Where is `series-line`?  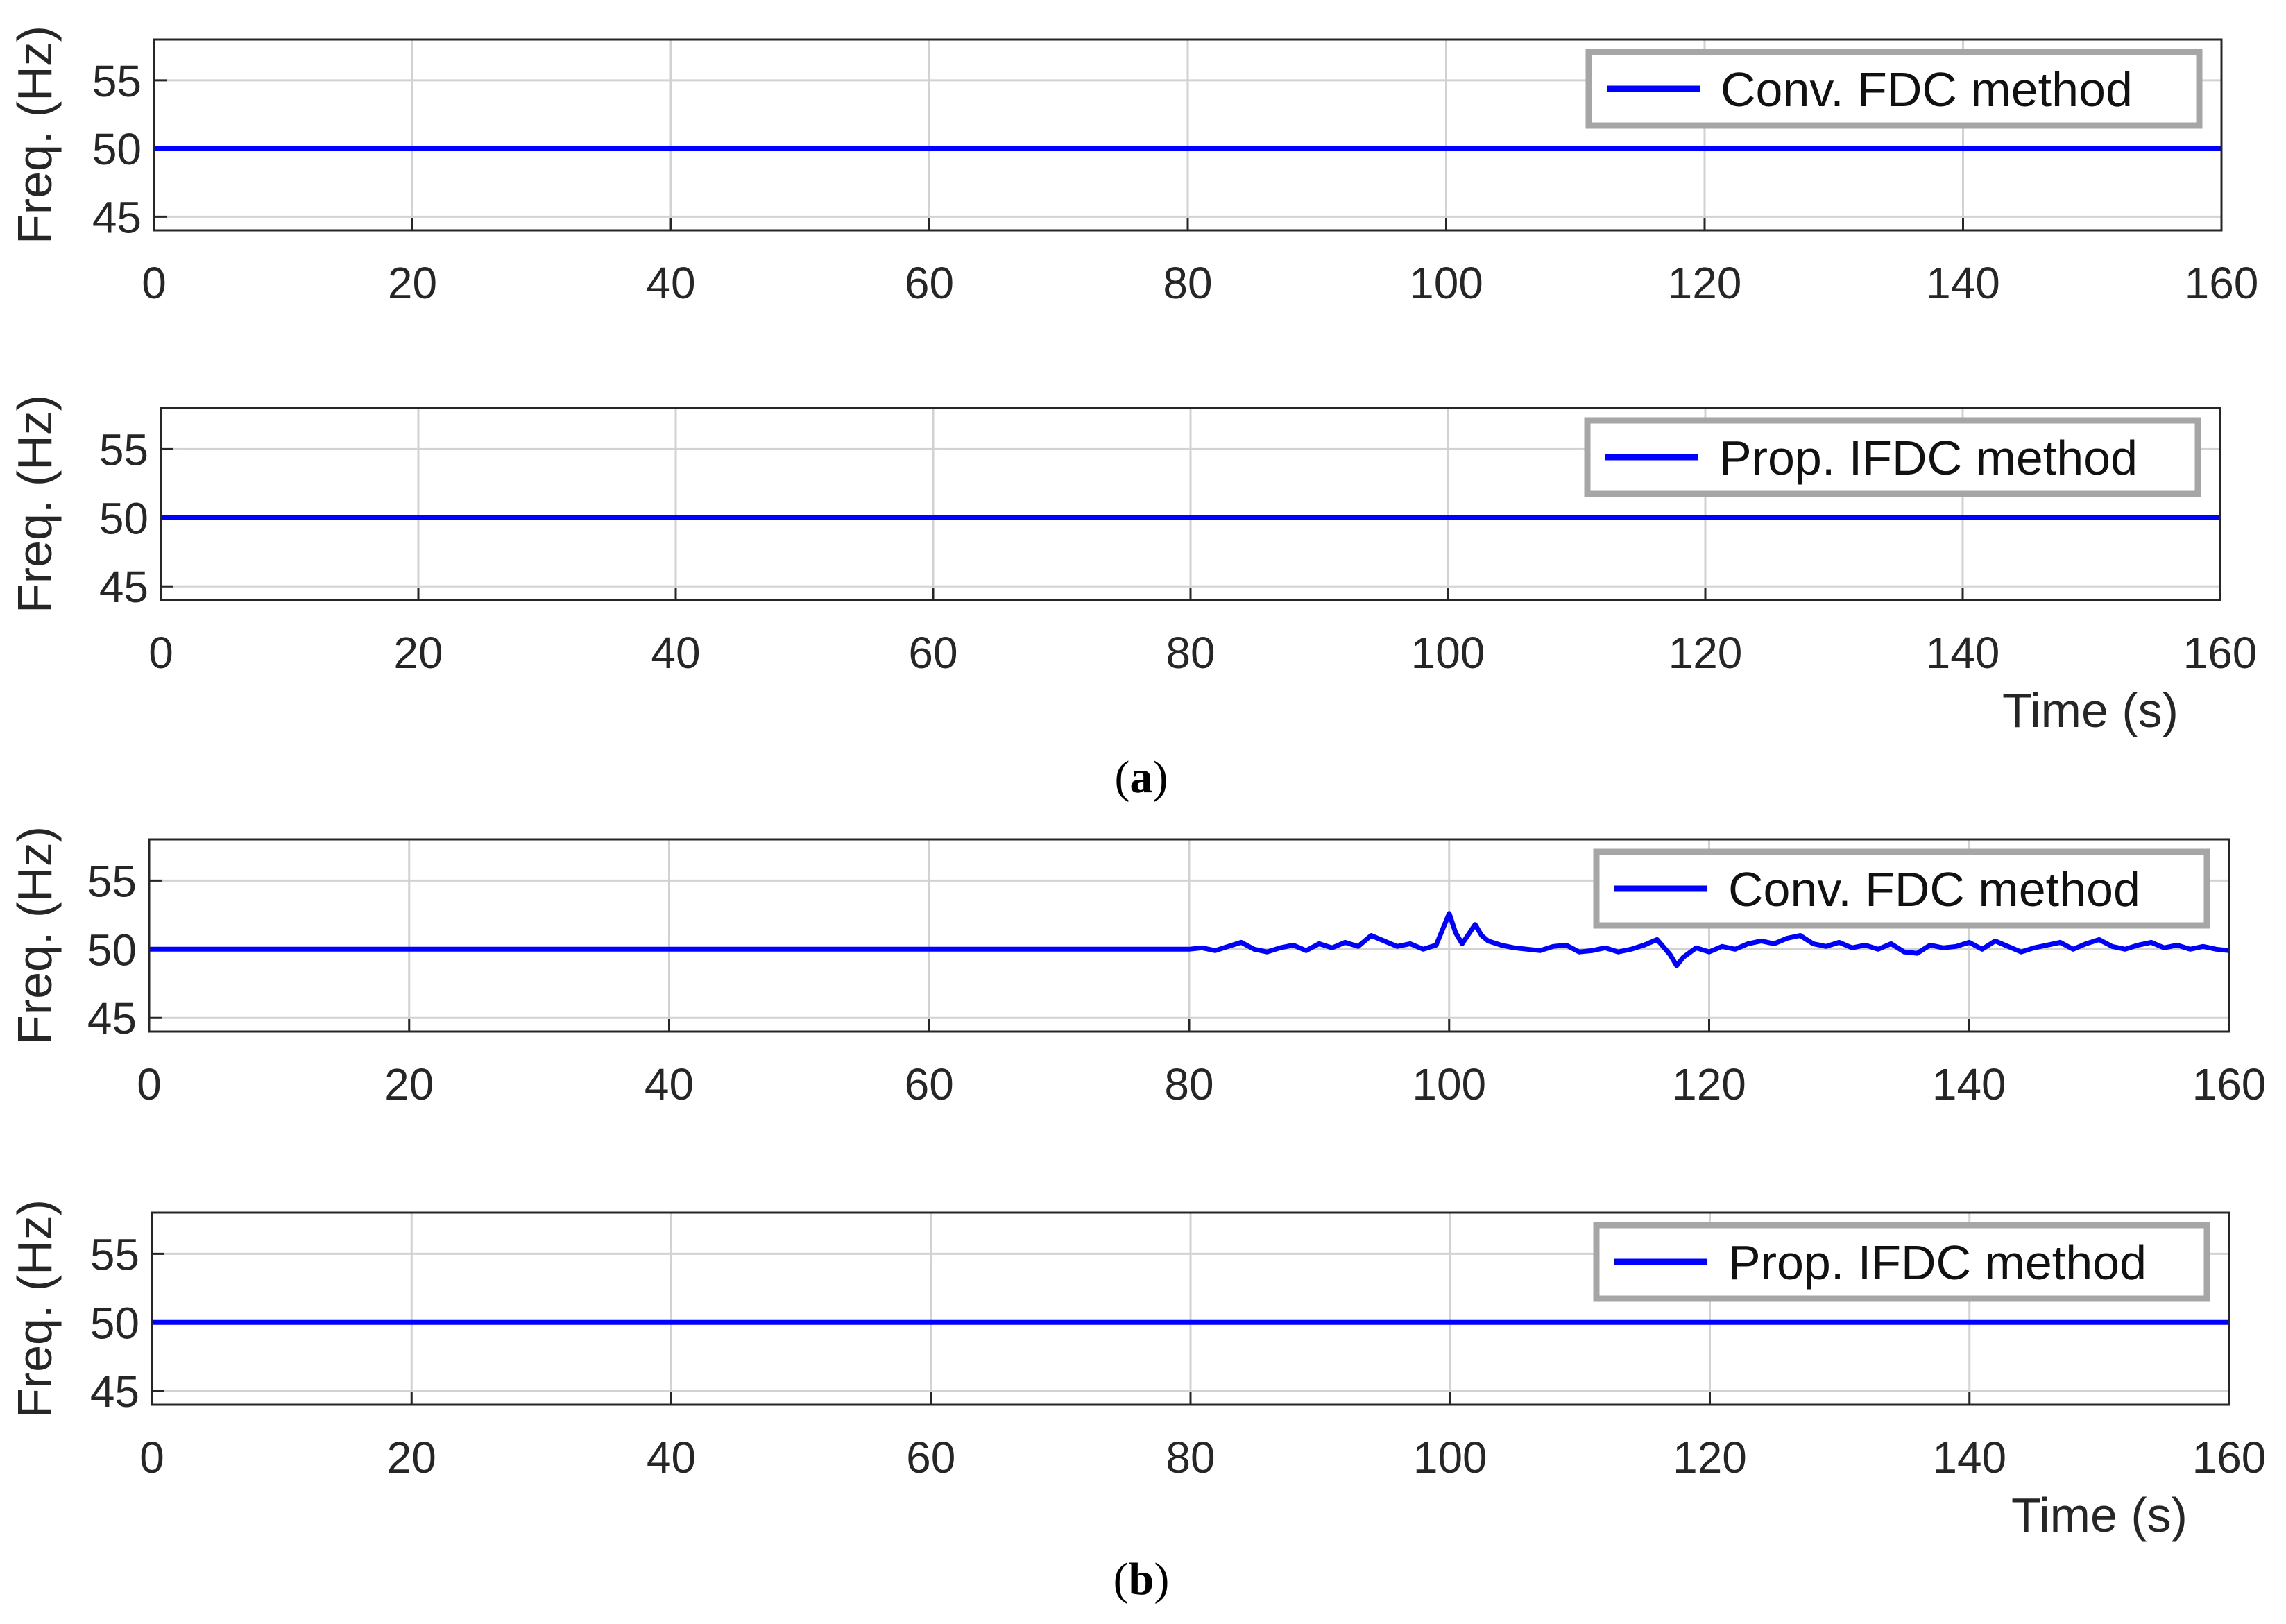 series-line is located at coordinates (1190, 940).